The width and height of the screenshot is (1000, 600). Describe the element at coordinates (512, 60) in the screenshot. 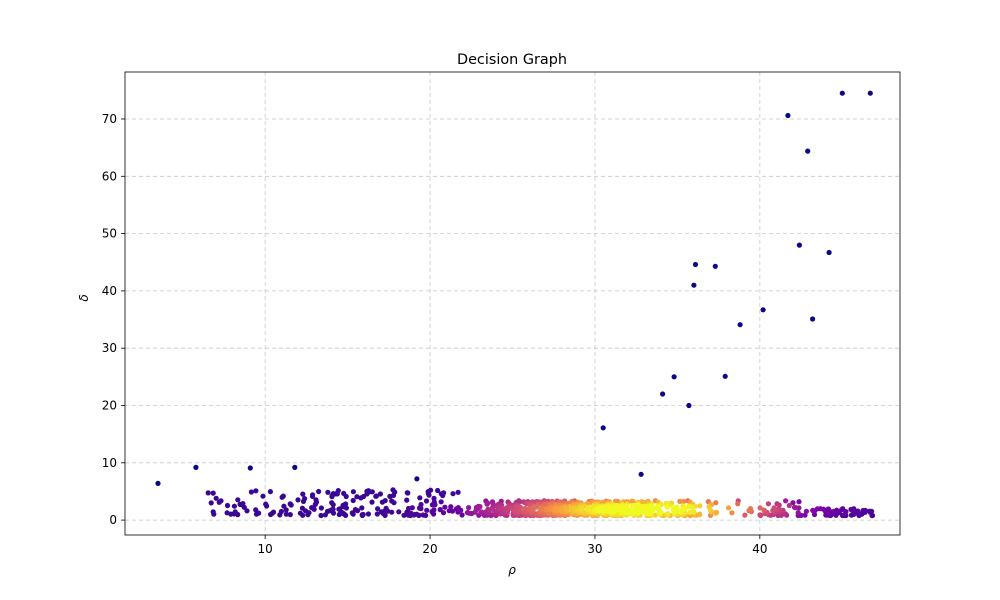

I see `chart-title: Decision Graph` at that location.